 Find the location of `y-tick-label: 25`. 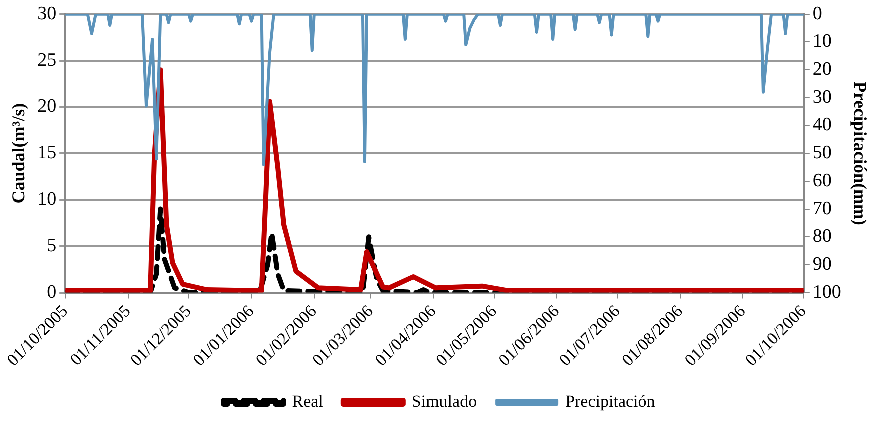

y-tick-label: 25 is located at coordinates (47, 60).